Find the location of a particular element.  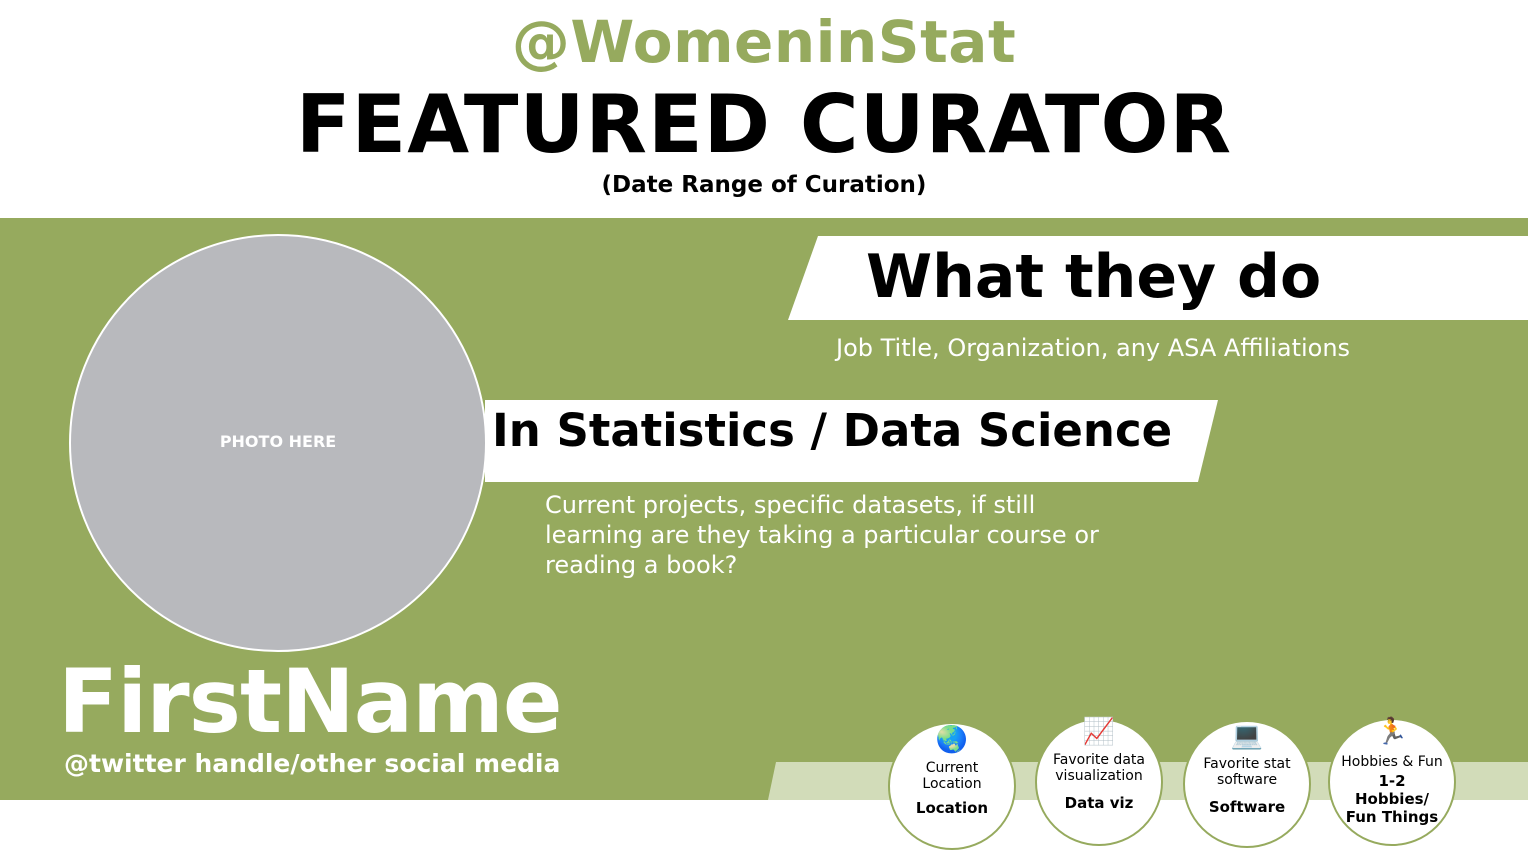

what-they-do-banner is located at coordinates (1158, 278).